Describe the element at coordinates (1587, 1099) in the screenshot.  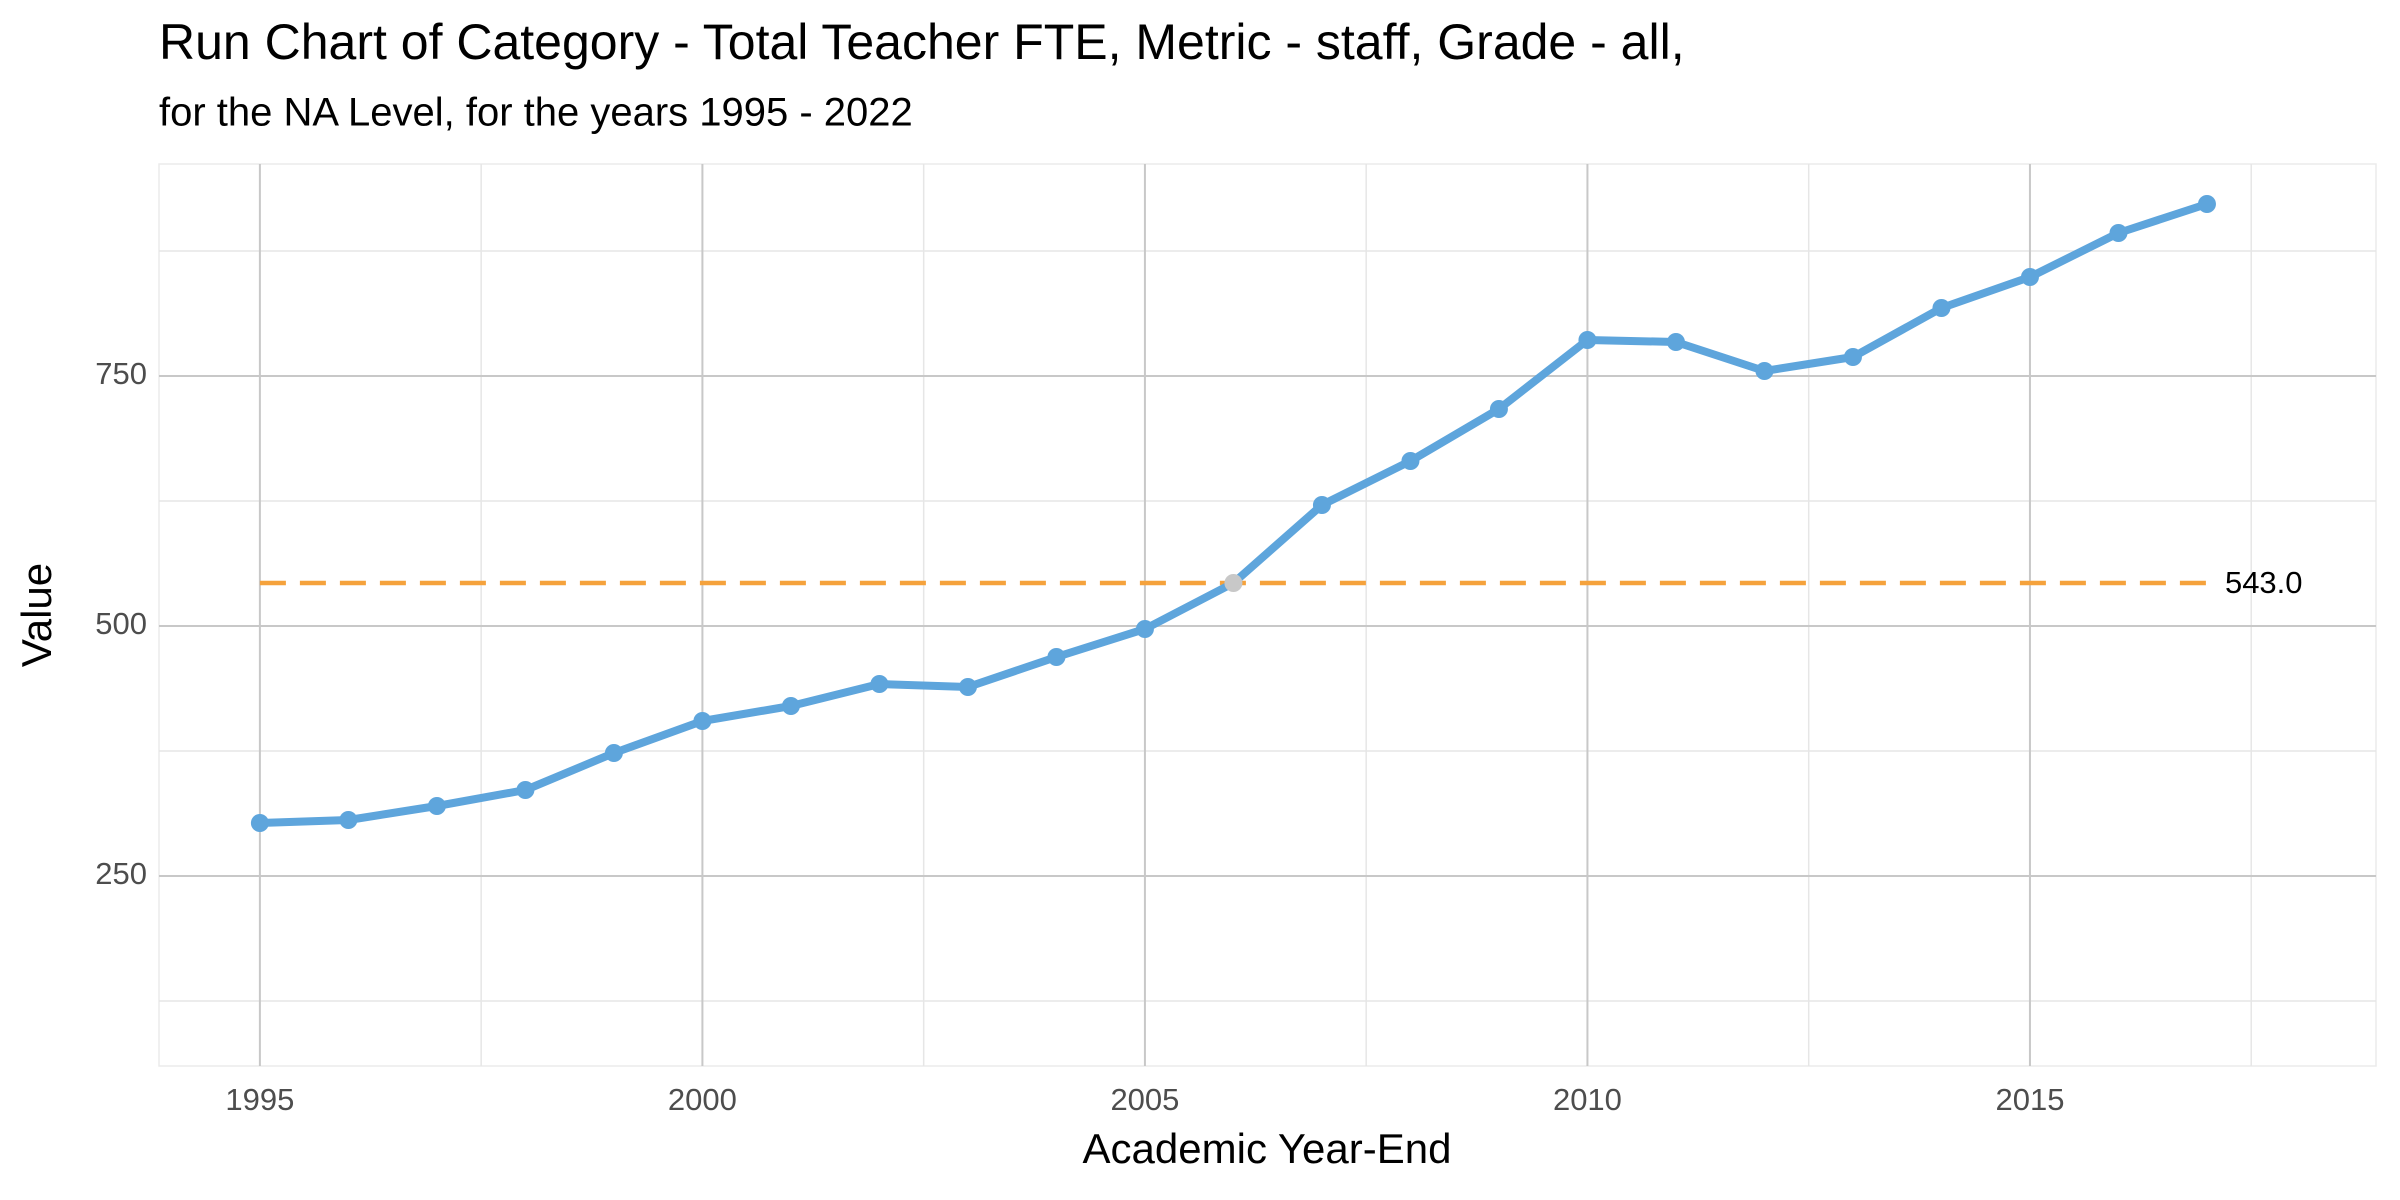
I see `x-tick-label: 2010` at that location.